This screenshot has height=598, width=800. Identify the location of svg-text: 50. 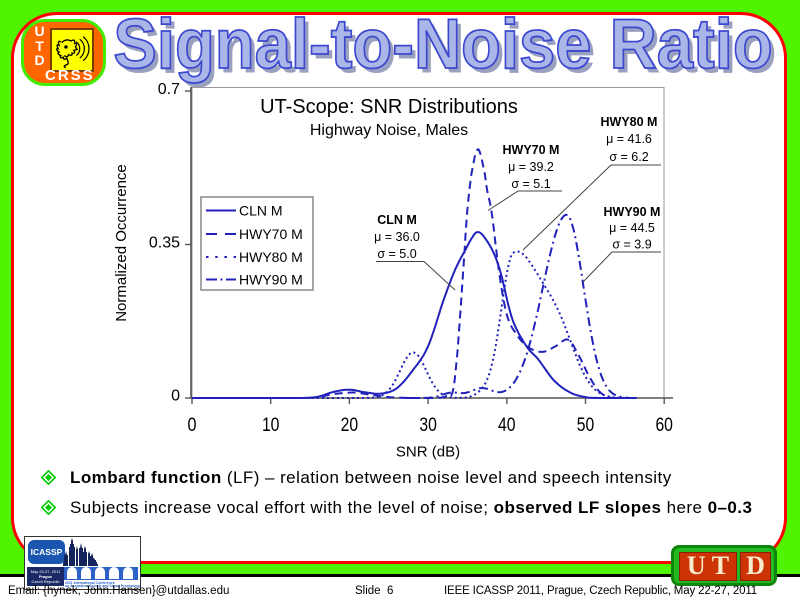
(586, 425).